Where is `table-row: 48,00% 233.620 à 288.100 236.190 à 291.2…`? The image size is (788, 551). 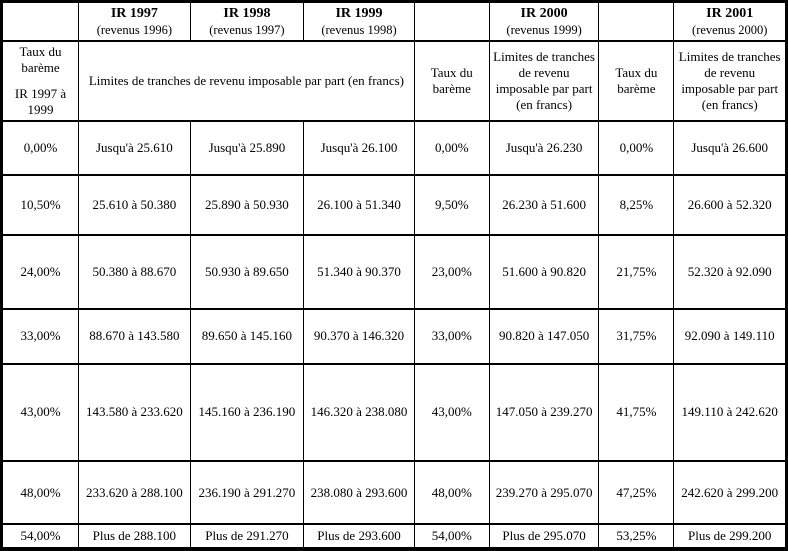 table-row: 48,00% 233.620 à 288.100 236.190 à 291.2… is located at coordinates (393, 493).